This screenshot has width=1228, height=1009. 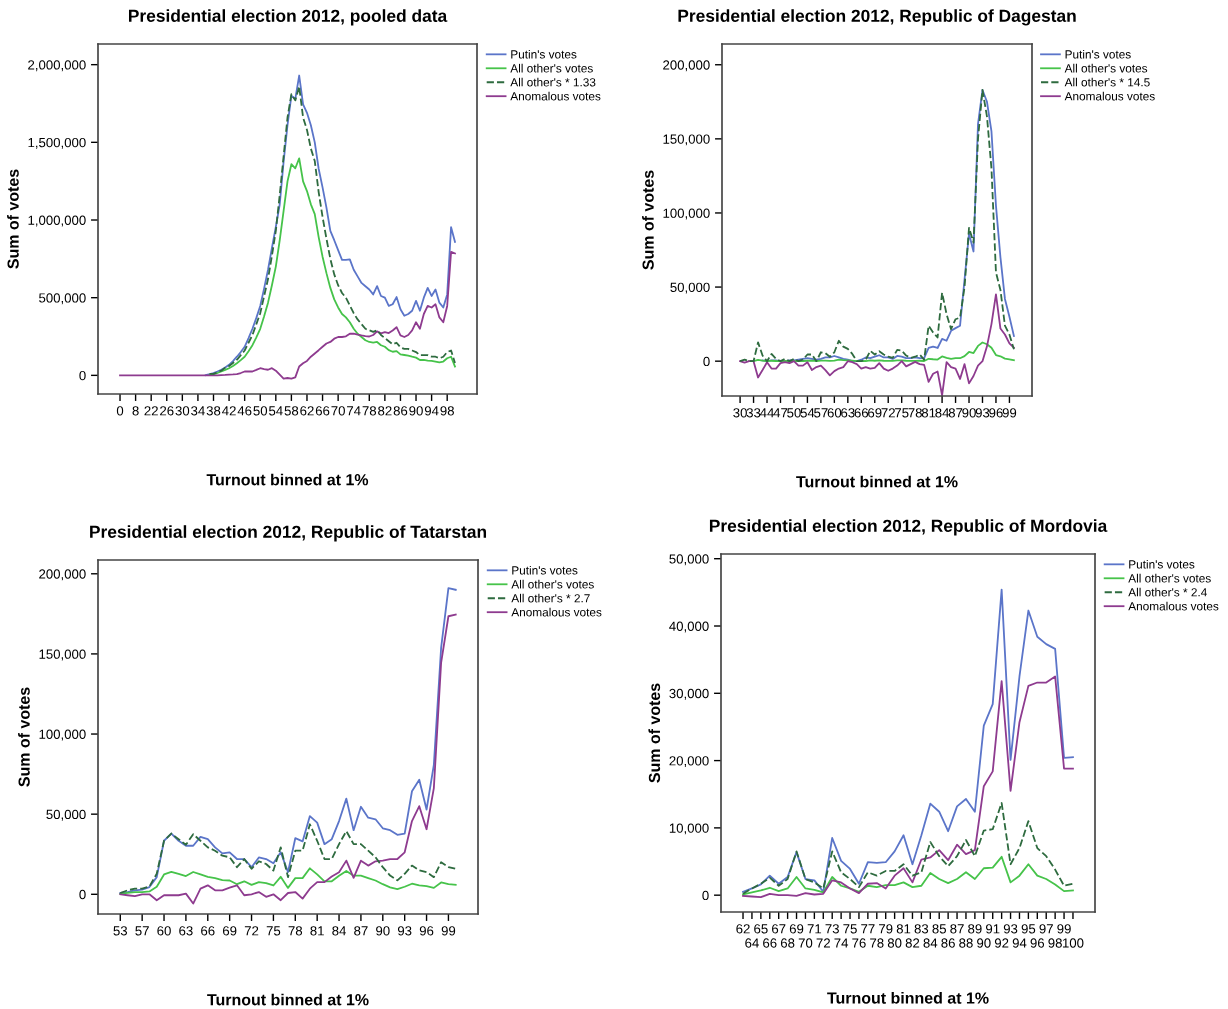 I want to click on x-tick-label: 63, so click(x=186, y=931).